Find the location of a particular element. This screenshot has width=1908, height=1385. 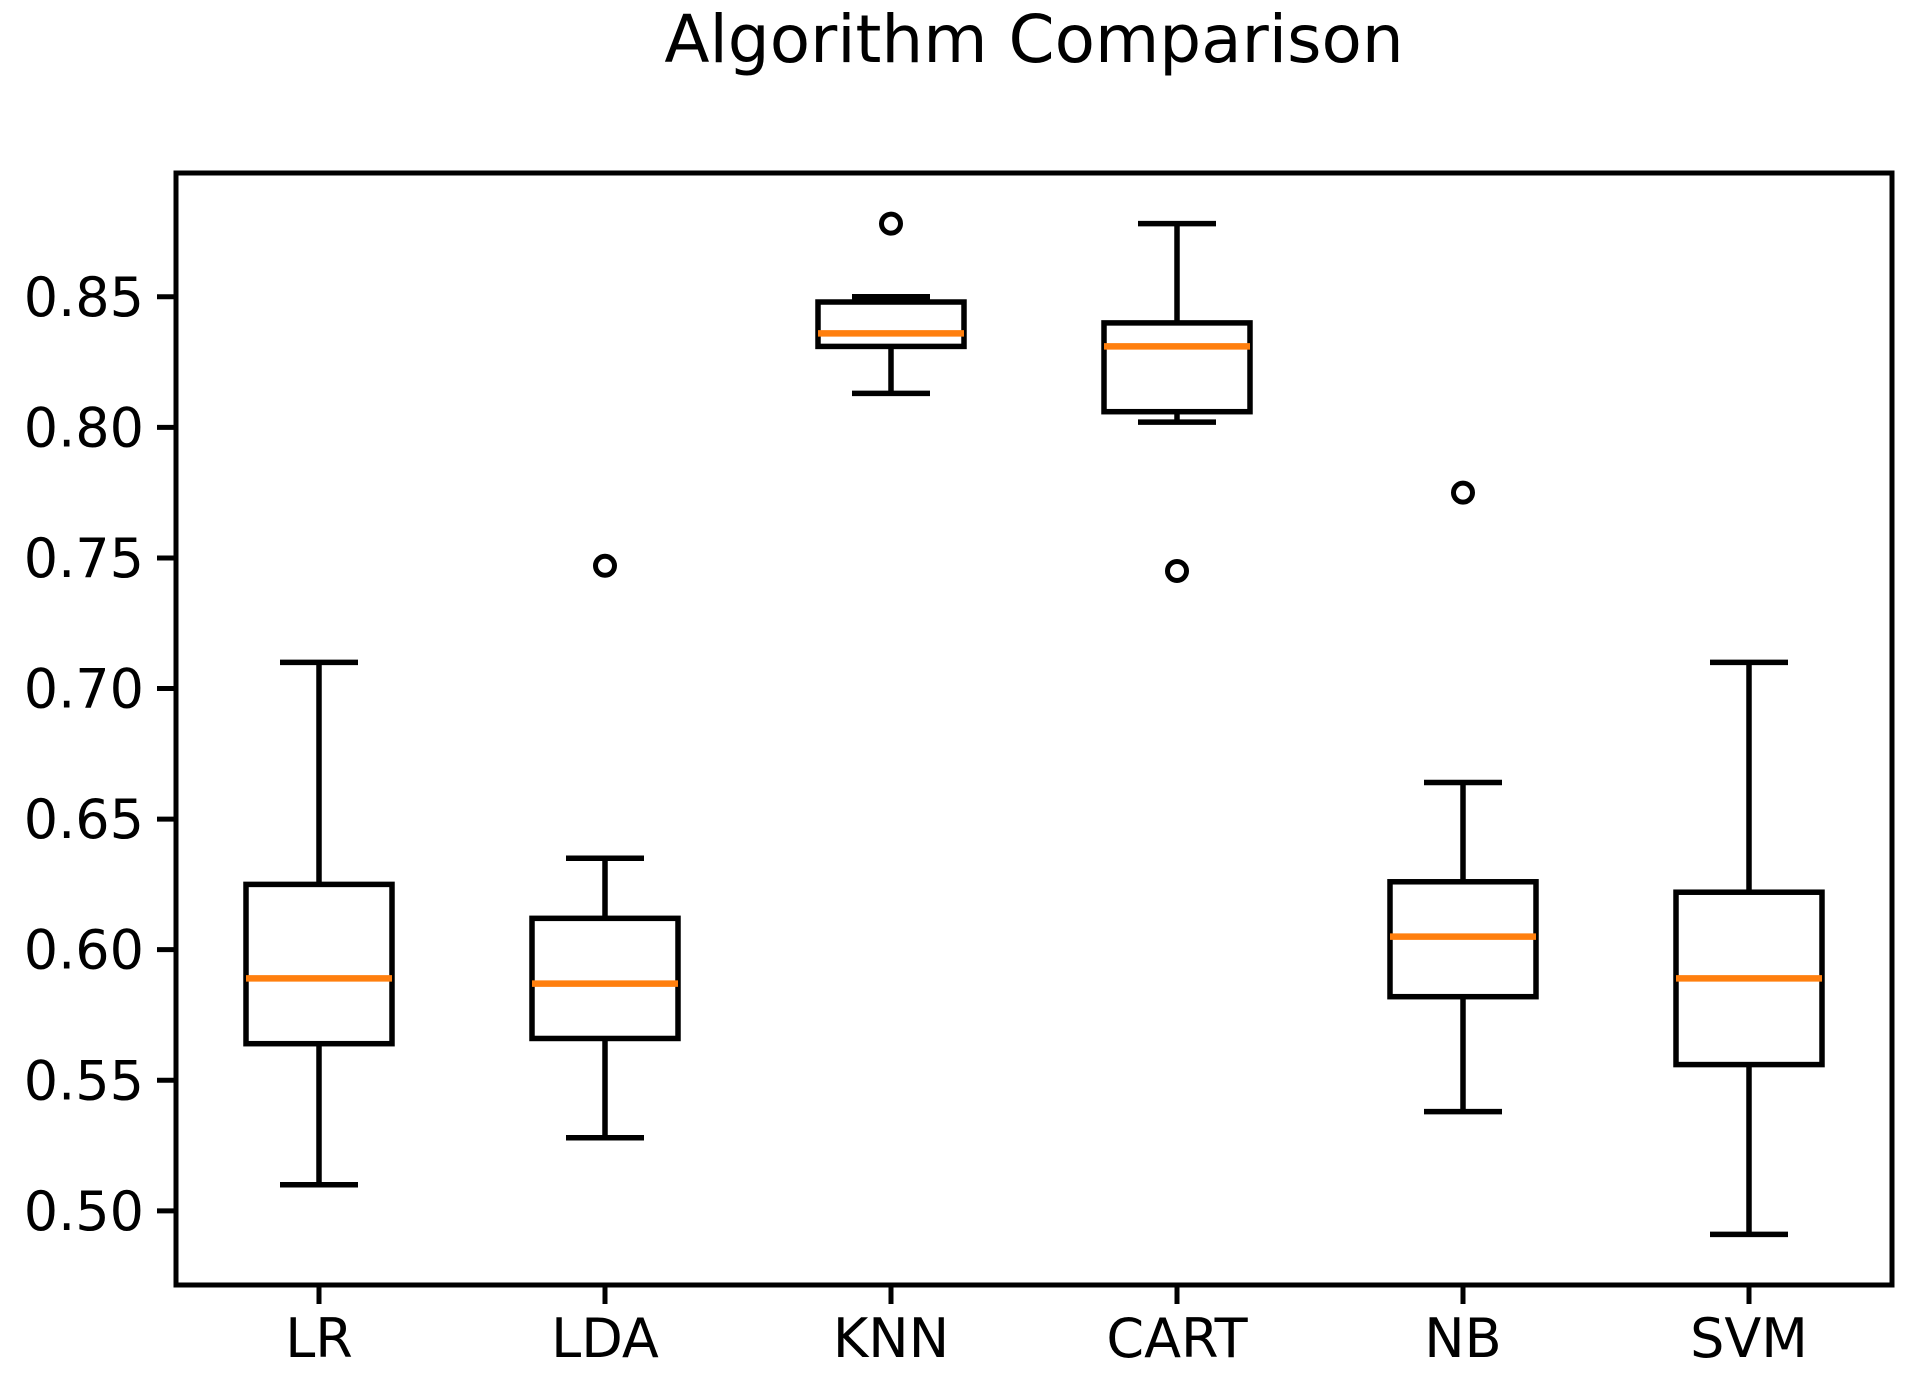

box-CART is located at coordinates (1177, 367).